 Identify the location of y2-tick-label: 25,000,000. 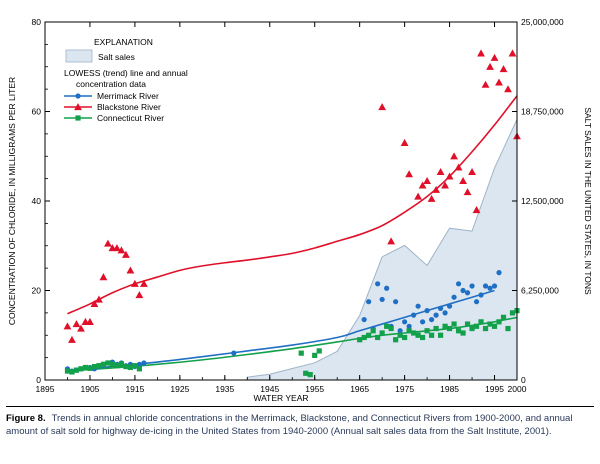
(542, 22).